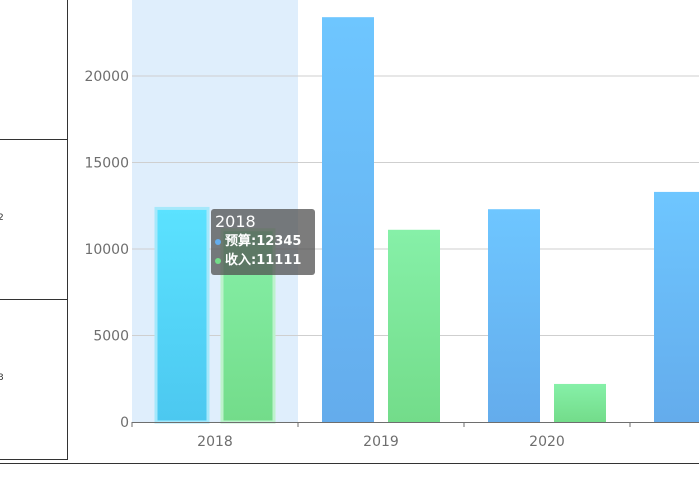 Image resolution: width=699 pixels, height=478 pixels. What do you see at coordinates (34, 380) in the screenshot?
I see `table-row: 3` at bounding box center [34, 380].